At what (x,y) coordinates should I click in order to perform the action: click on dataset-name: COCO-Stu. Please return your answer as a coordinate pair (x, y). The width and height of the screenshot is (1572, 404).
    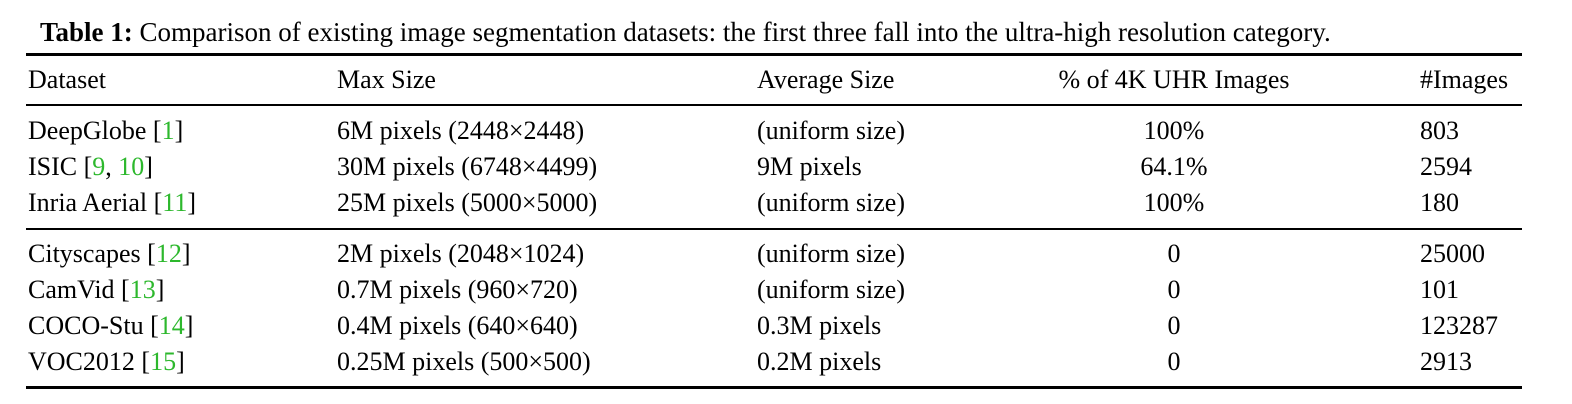
    Looking at the image, I should click on (86, 325).